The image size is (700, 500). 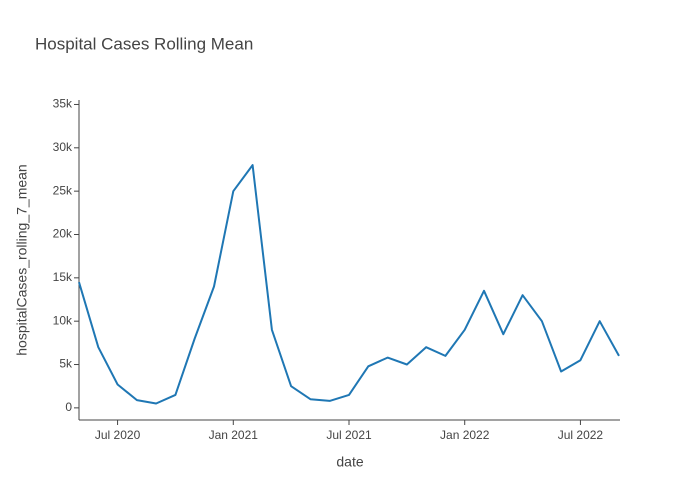 What do you see at coordinates (63, 234) in the screenshot?
I see `y-tick-label: 20k` at bounding box center [63, 234].